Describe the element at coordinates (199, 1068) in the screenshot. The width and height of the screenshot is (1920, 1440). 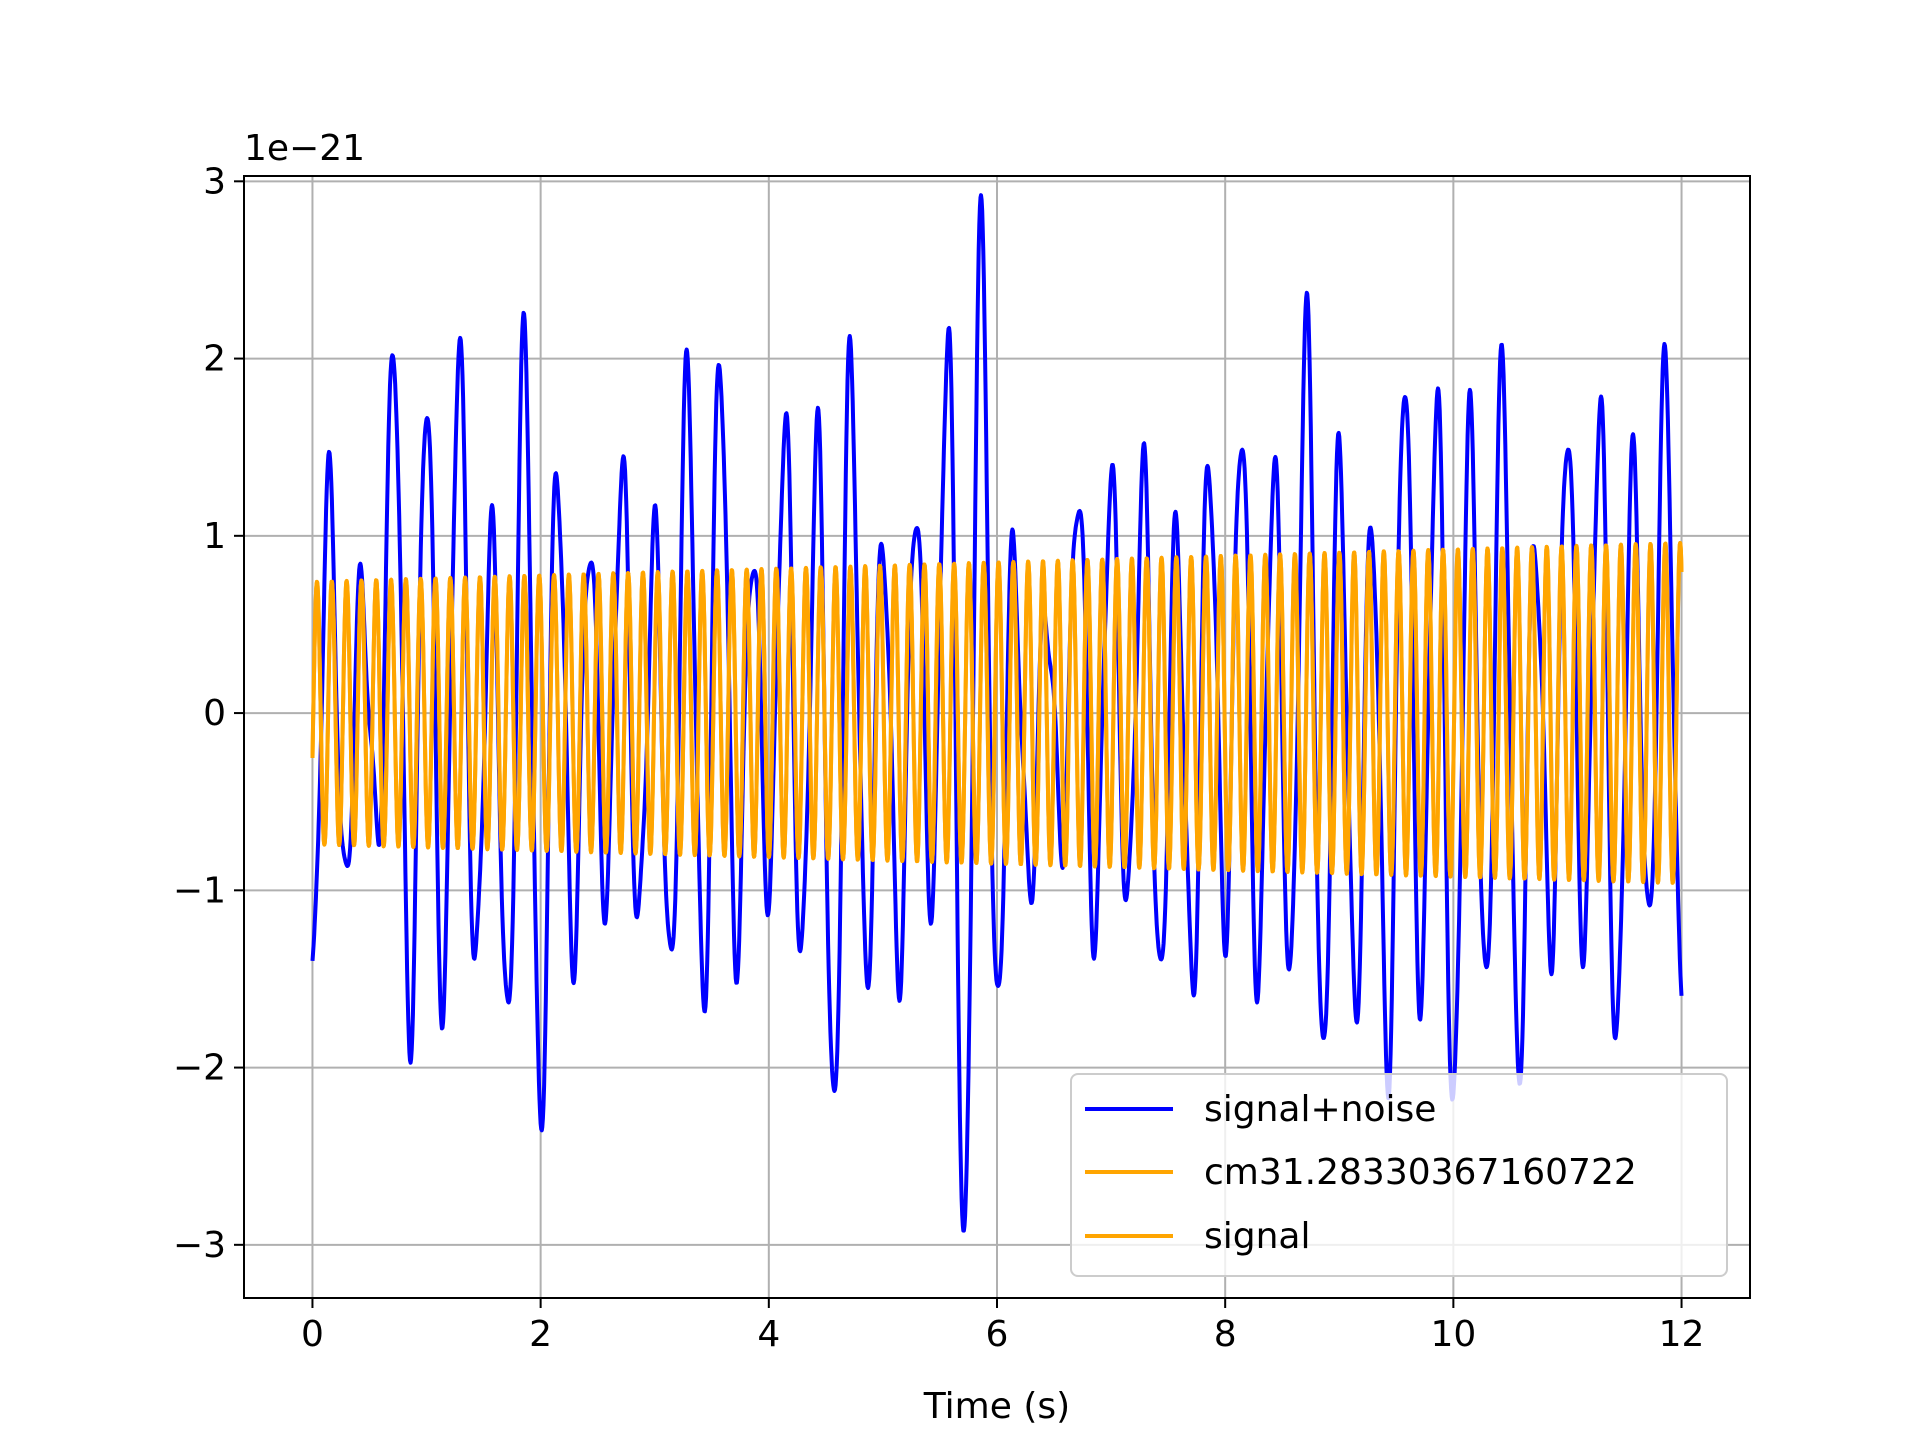
I see `y-tick-label: −2` at that location.